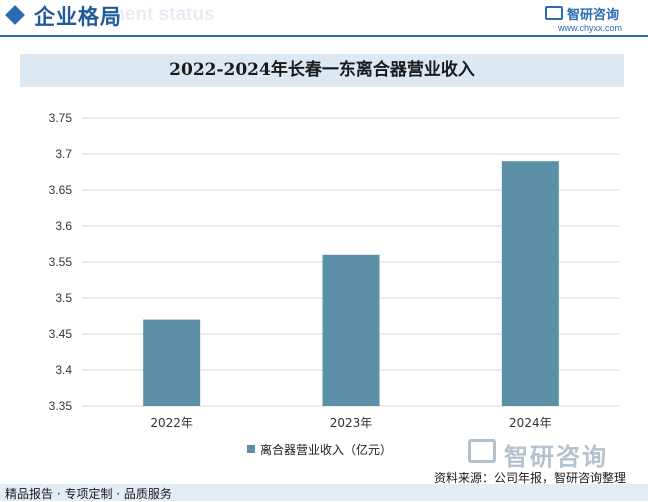 The image size is (648, 502). Describe the element at coordinates (63, 298) in the screenshot. I see `y-tick-label: 3.5` at that location.